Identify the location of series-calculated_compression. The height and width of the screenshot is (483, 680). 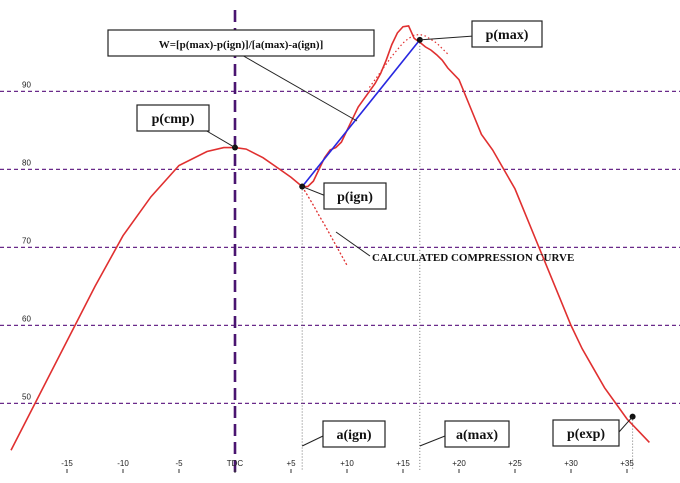
(324, 226).